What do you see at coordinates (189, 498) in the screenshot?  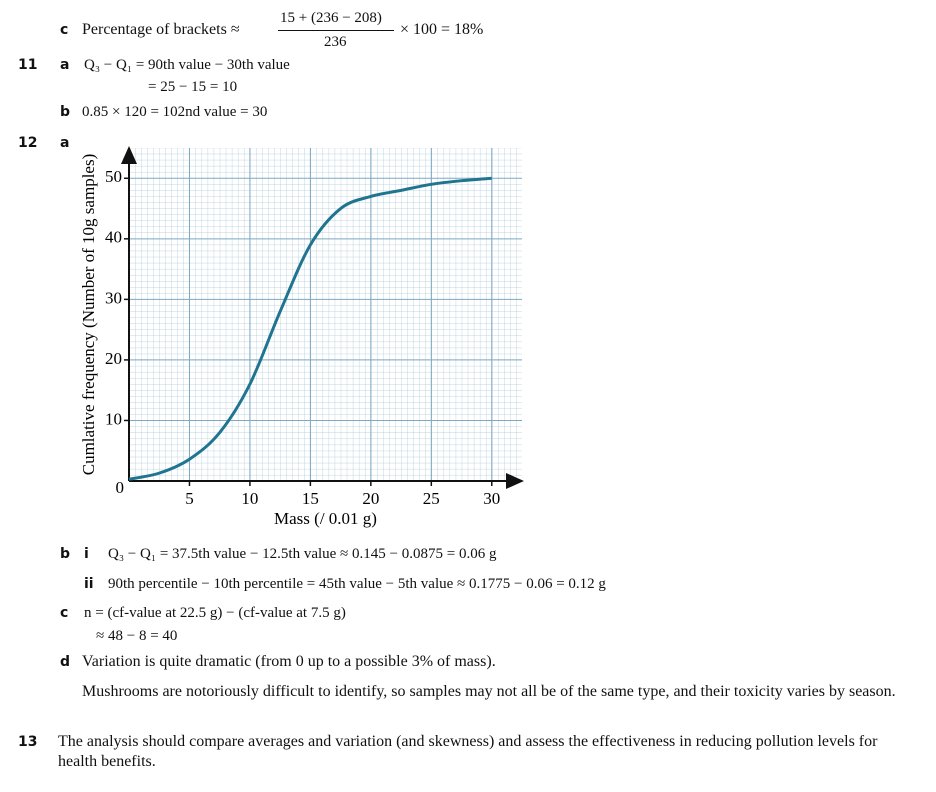 I see `x-tick-label: 5` at bounding box center [189, 498].